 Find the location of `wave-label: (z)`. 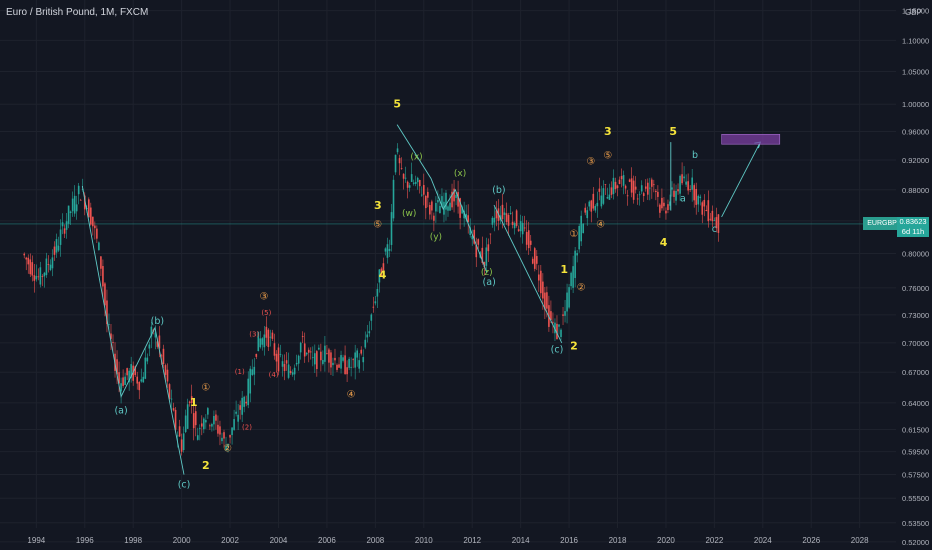

wave-label: (z) is located at coordinates (487, 273).